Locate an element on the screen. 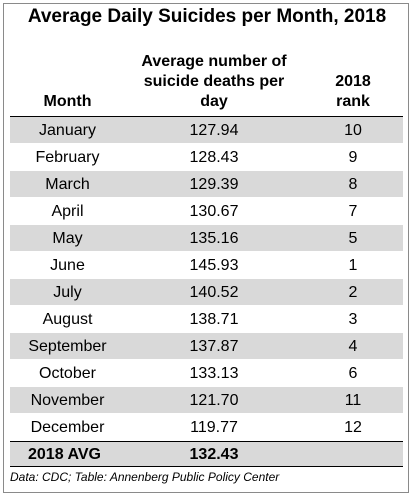 Image resolution: width=414 pixels, height=498 pixels. table-row: April 130.67 7 is located at coordinates (206, 211).